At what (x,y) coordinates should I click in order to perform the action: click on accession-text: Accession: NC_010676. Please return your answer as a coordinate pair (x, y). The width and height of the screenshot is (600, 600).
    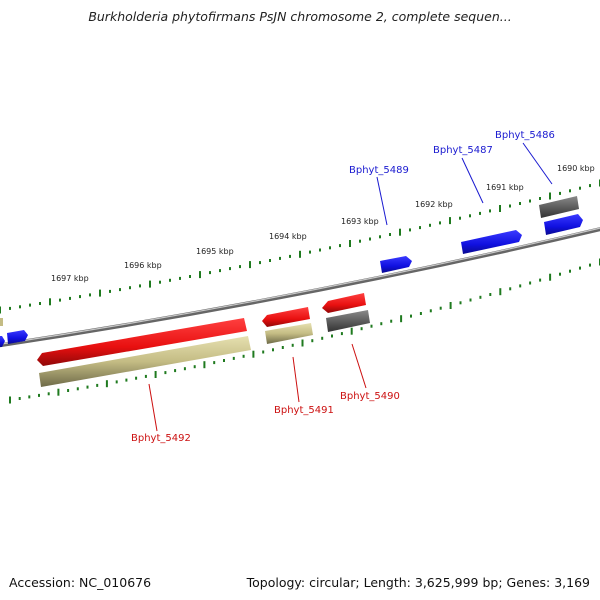
    Looking at the image, I should click on (80, 582).